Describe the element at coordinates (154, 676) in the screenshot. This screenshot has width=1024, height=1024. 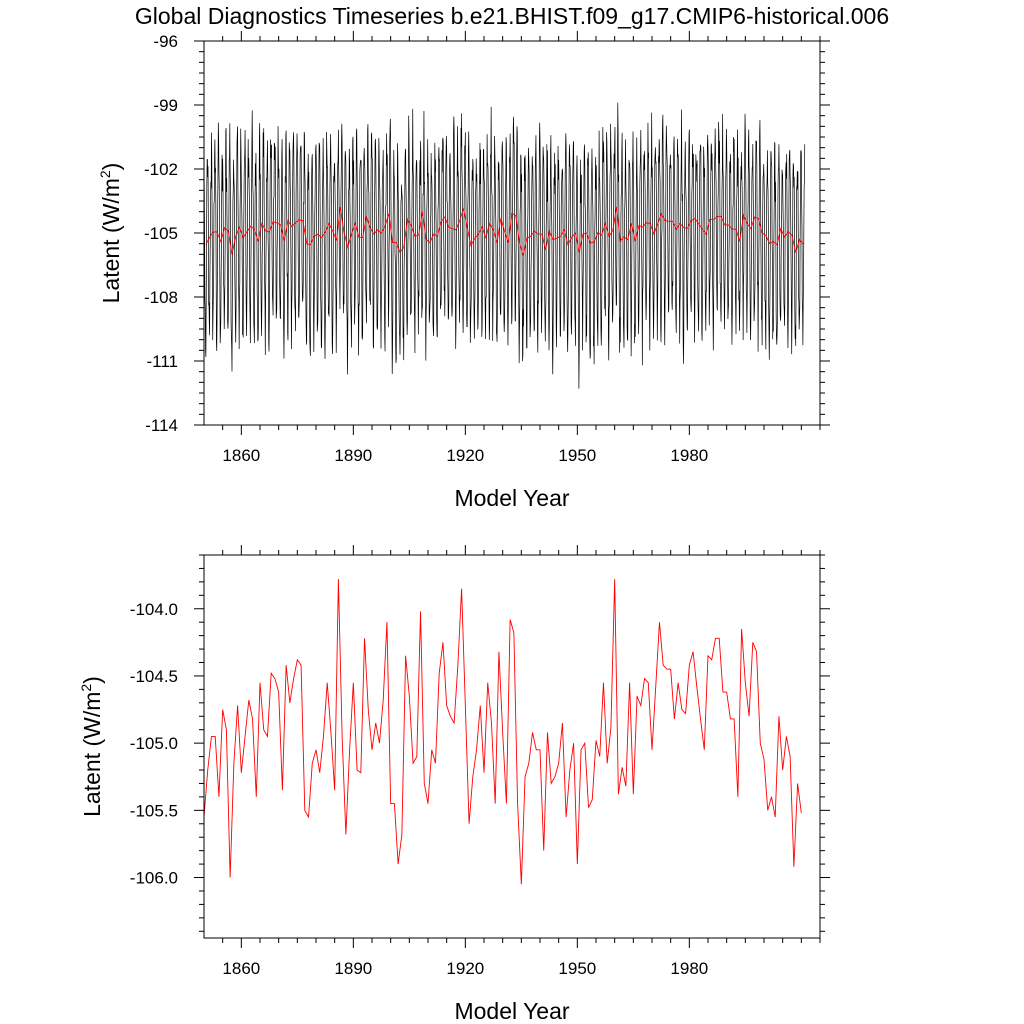
I see `y-tick-label: -104.5` at that location.